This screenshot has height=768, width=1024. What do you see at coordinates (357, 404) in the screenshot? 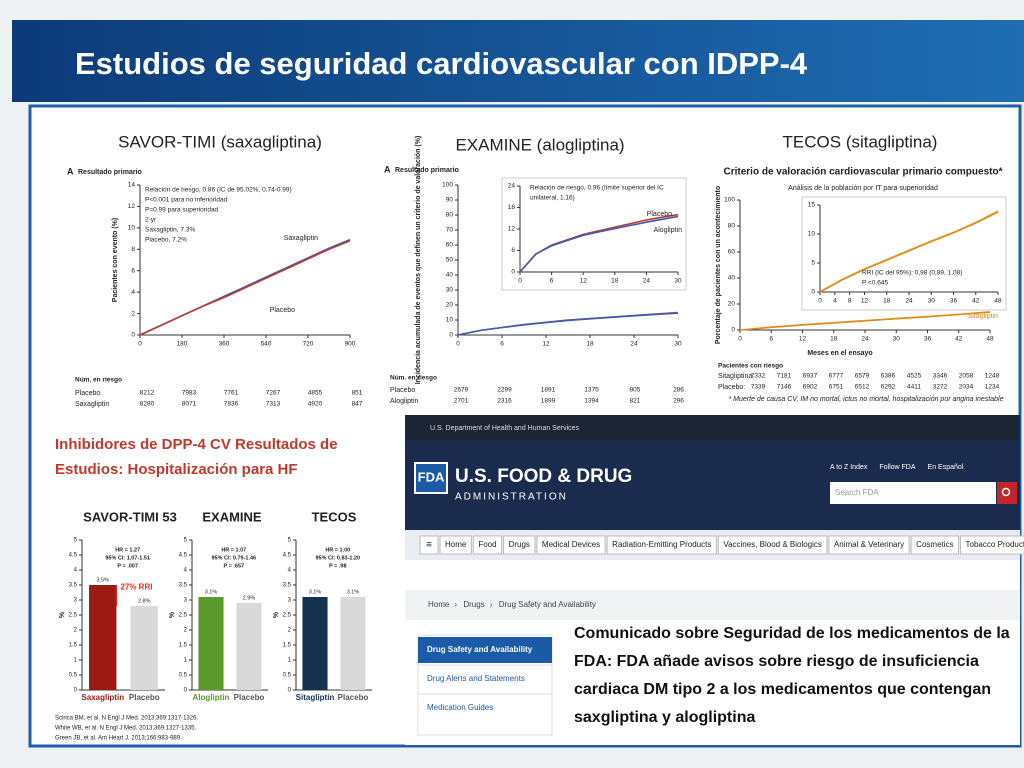
I see `risk-cell: 847` at bounding box center [357, 404].